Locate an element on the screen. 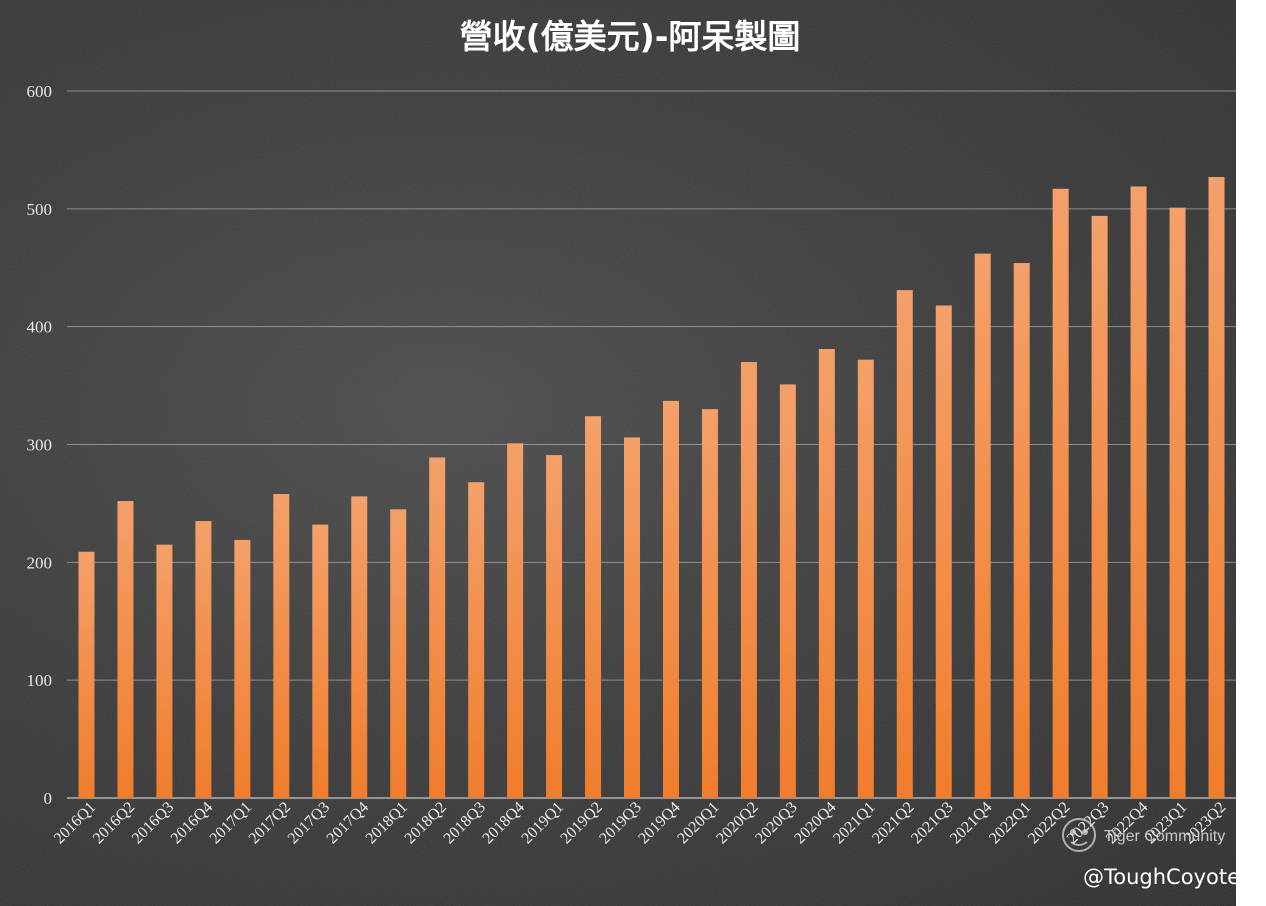 This screenshot has height=906, width=1266. bar-2016Q1 is located at coordinates (86, 674).